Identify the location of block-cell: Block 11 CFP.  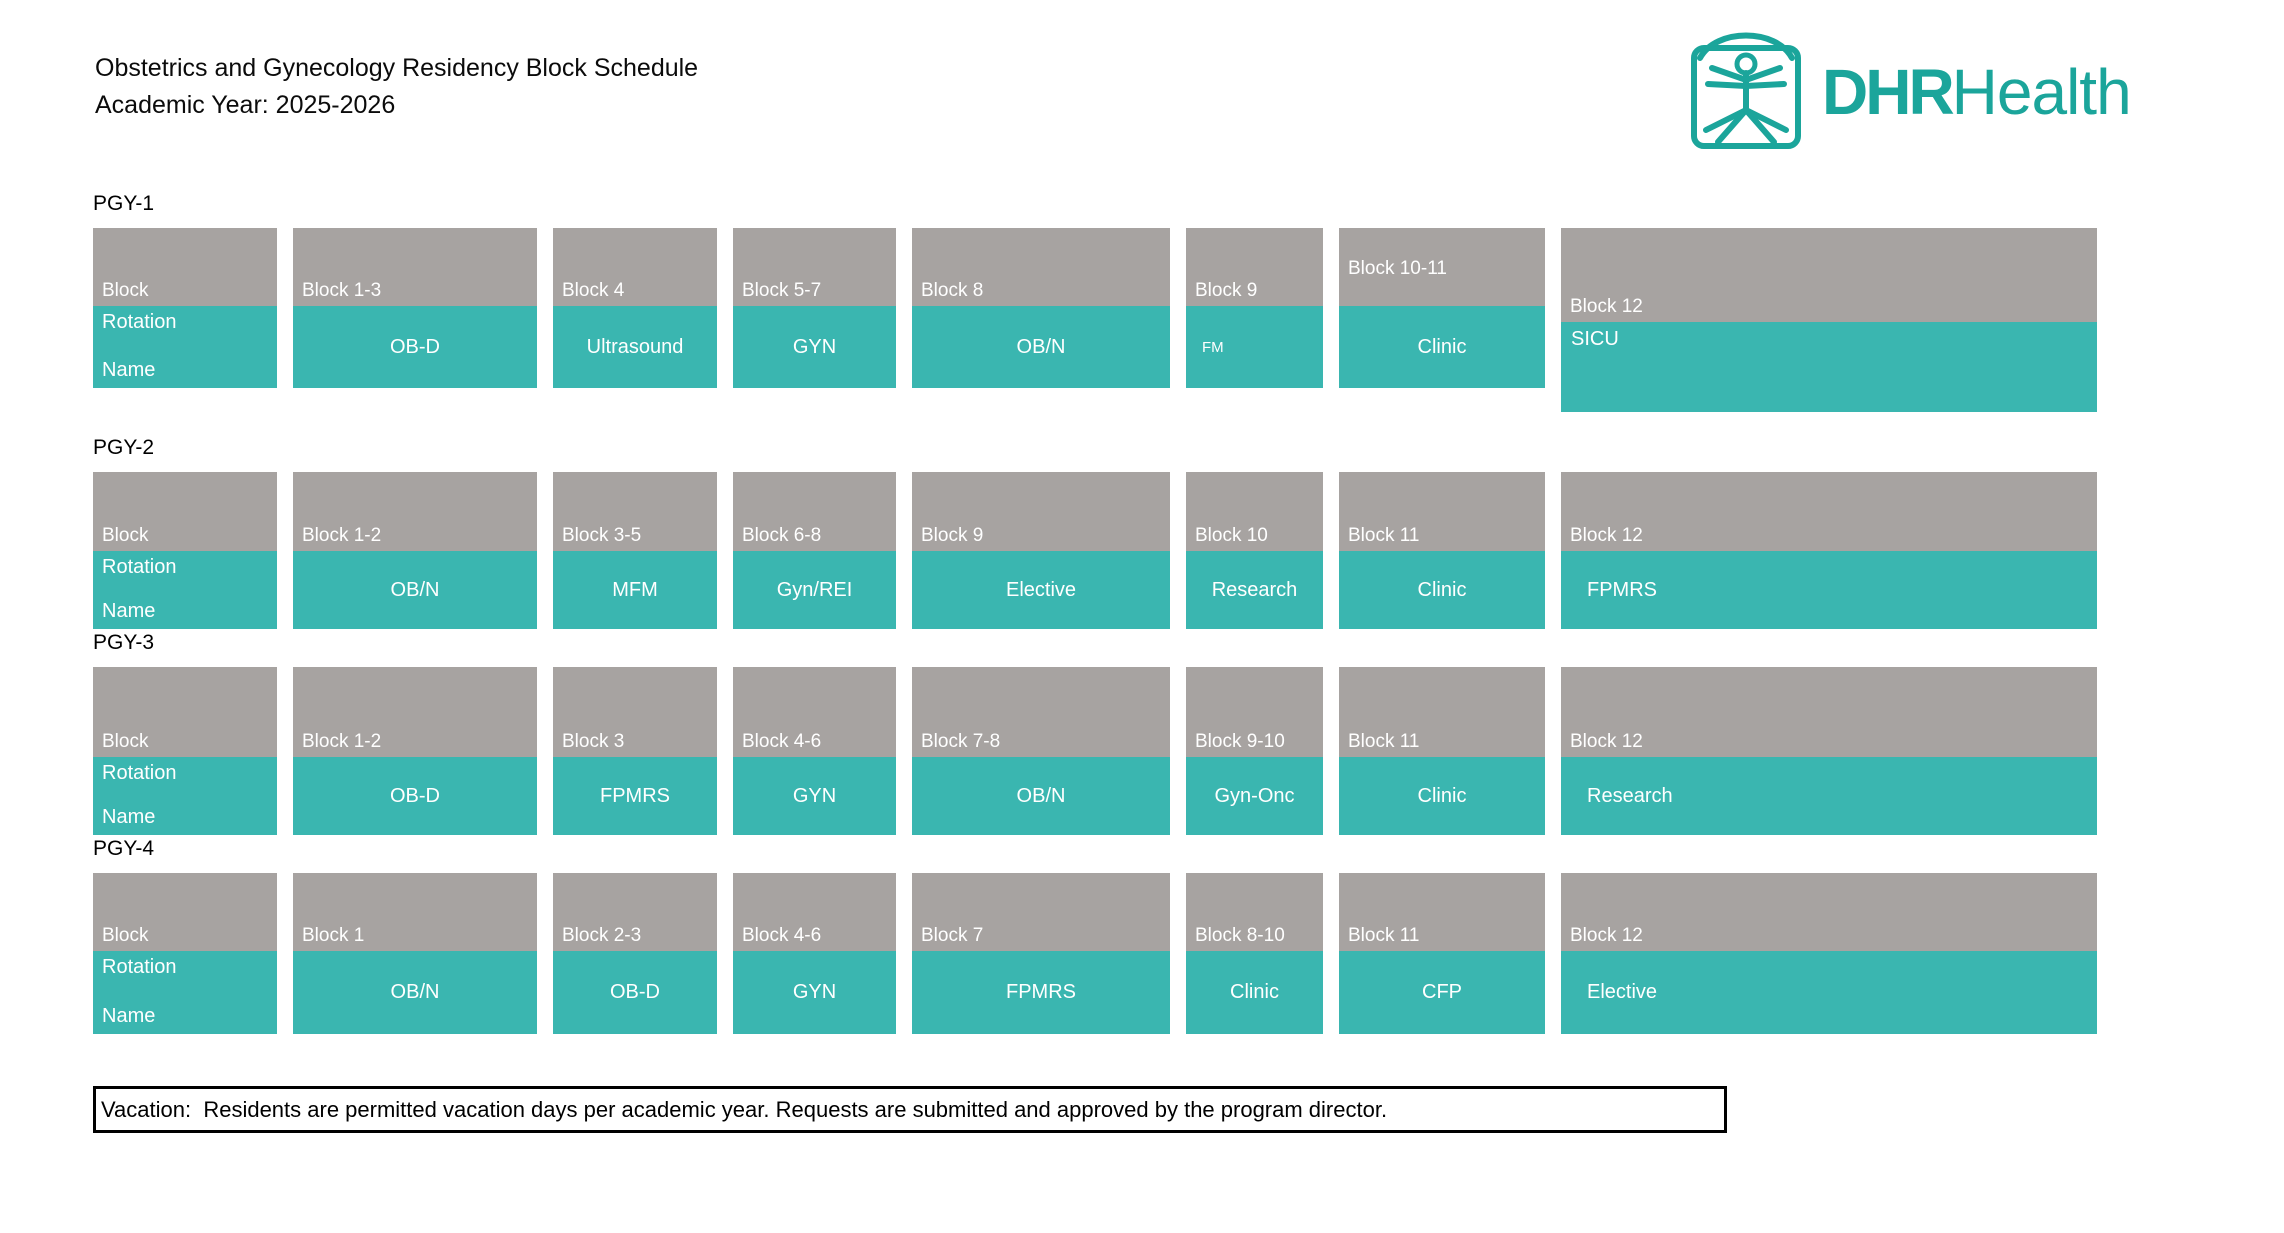
(1442, 953).